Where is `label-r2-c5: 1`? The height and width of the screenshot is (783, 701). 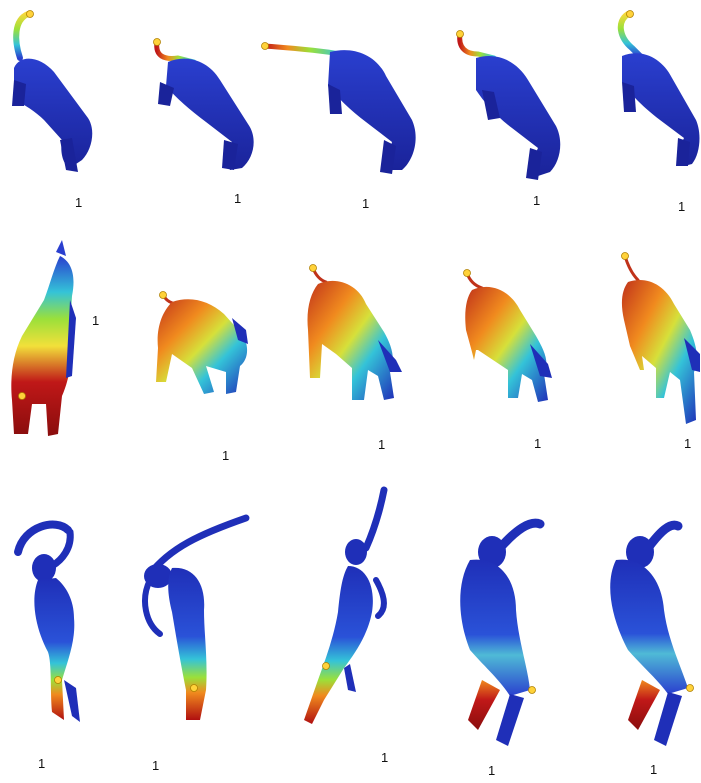 label-r2-c5: 1 is located at coordinates (688, 443).